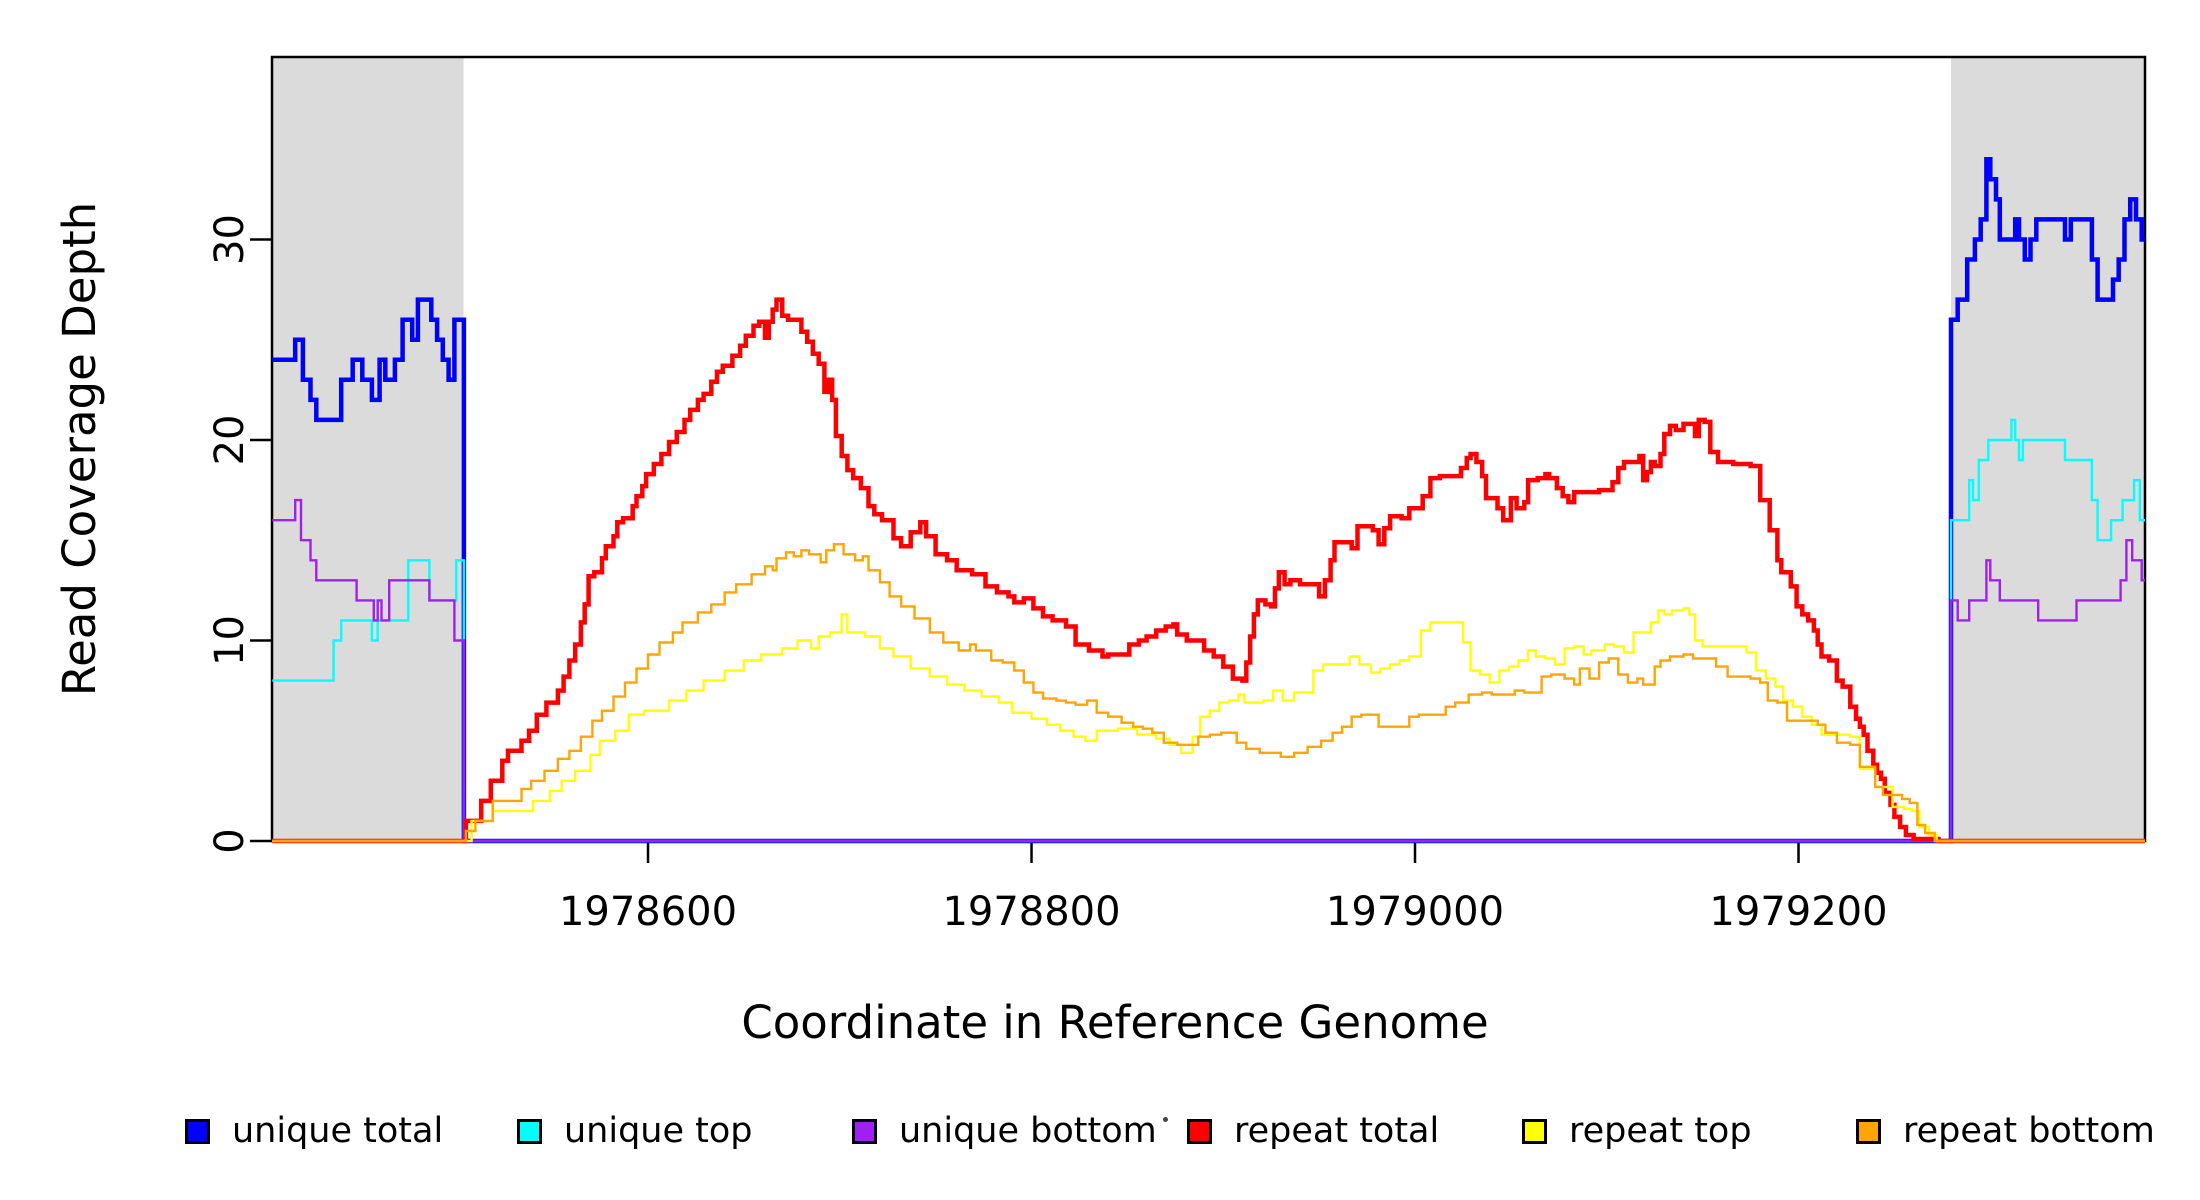 Image resolution: width=2200 pixels, height=1200 pixels. I want to click on x-axis-title: Coordinate in Reference Genome, so click(1114, 1022).